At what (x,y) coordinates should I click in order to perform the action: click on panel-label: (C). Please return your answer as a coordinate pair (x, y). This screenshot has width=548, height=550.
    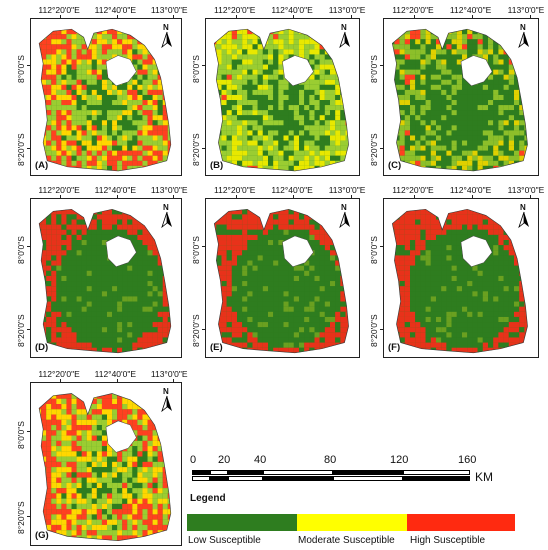
    Looking at the image, I should click on (395, 165).